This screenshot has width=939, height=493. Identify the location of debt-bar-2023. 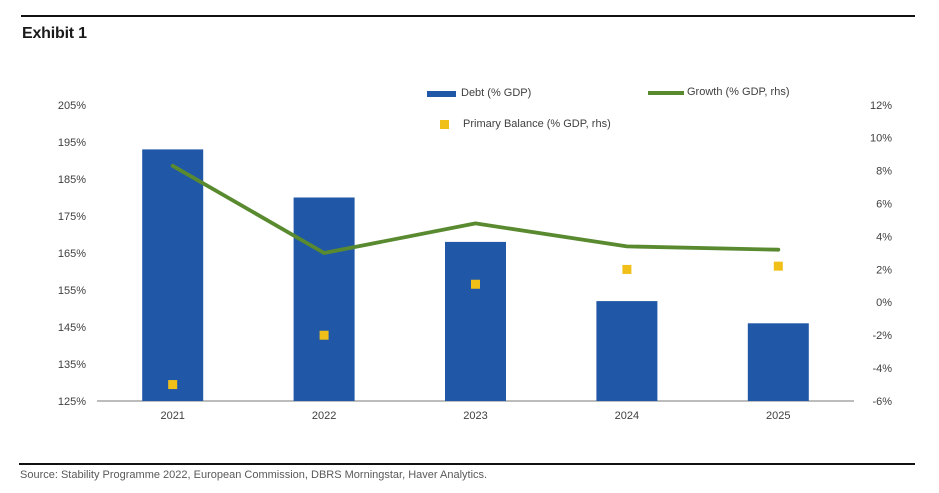
(475, 321).